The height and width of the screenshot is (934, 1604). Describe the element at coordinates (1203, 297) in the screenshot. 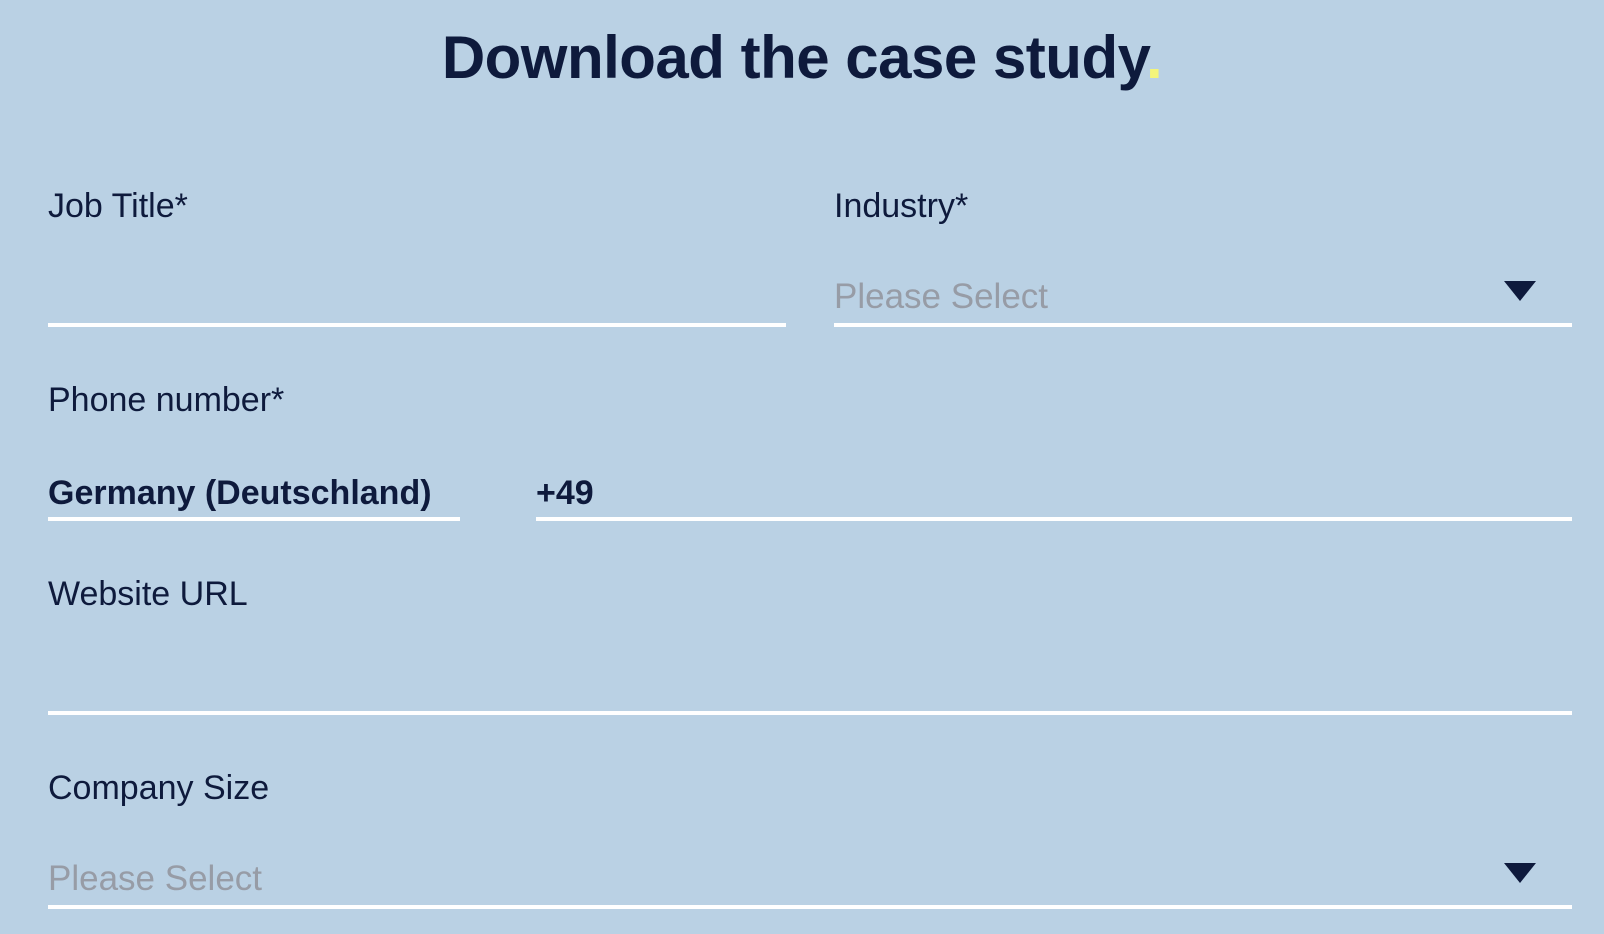

I see `industry-select: Please Select` at that location.